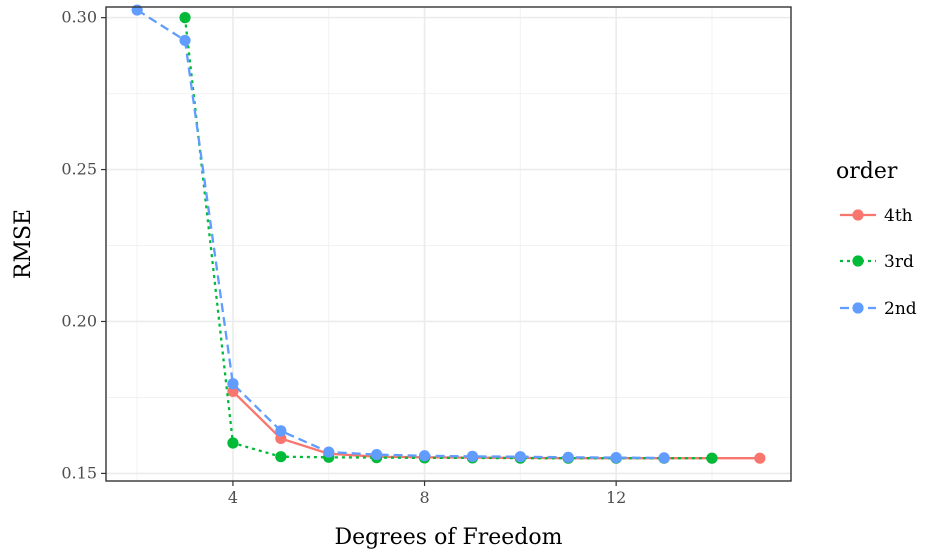 The image size is (931, 554). Describe the element at coordinates (900, 309) in the screenshot. I see `legend-label-2nd: 2nd` at that location.